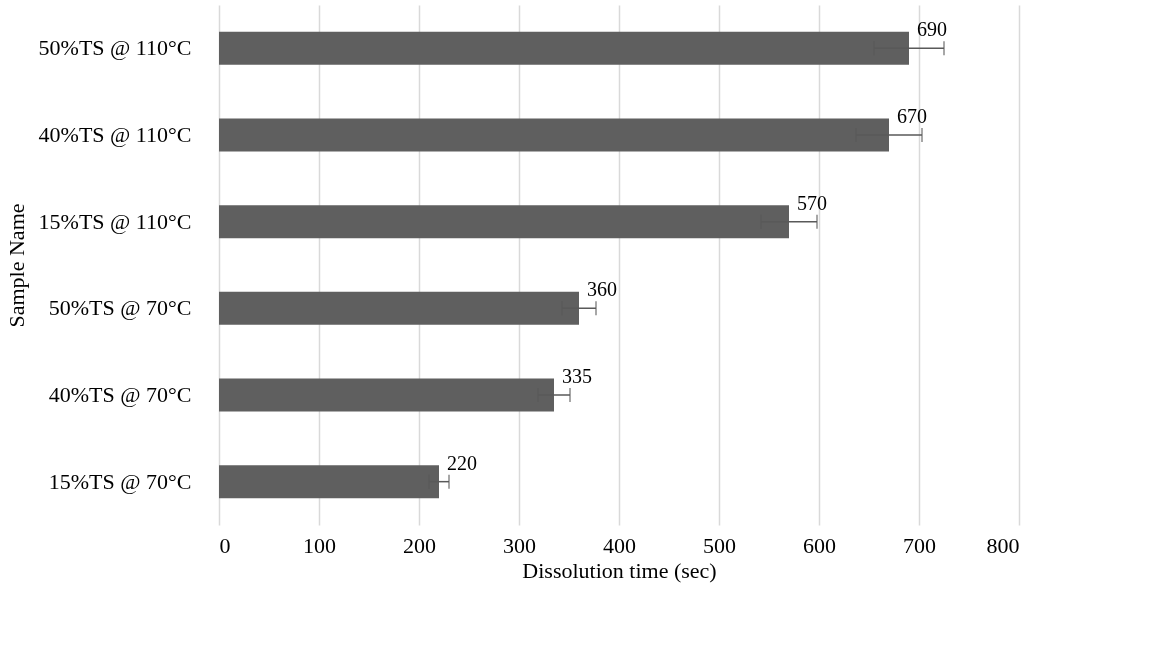  I want to click on data-label: 670, so click(912, 116).